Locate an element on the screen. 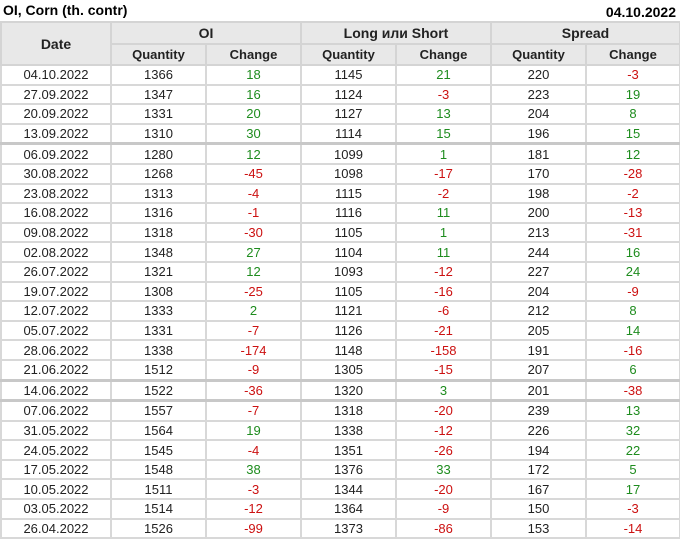 This screenshot has width=680, height=559. date-cell: 20.09.2022 is located at coordinates (56, 114).